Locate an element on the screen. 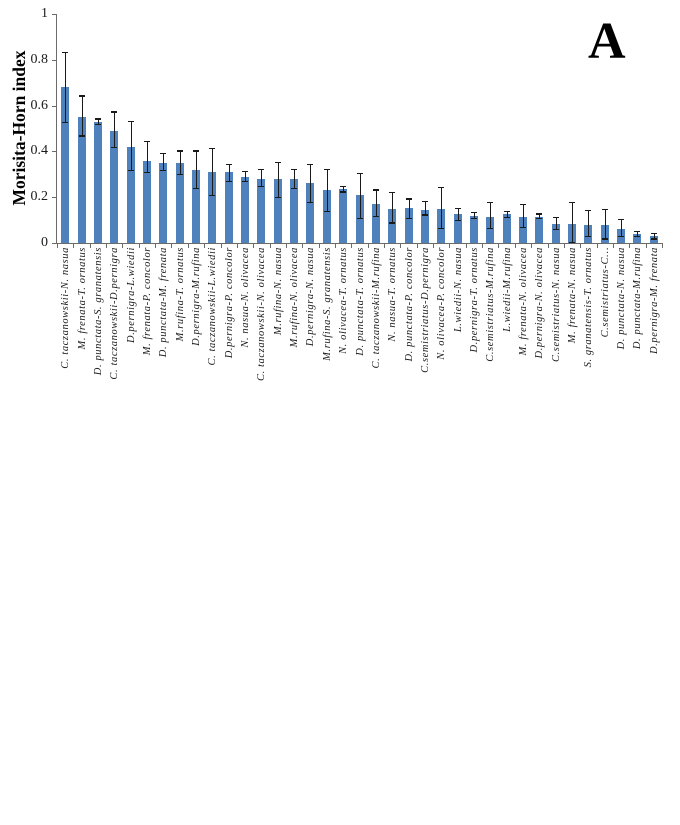 This screenshot has width=680, height=825. category-label: M.rufina-S. granatensis is located at coordinates (327, 304).